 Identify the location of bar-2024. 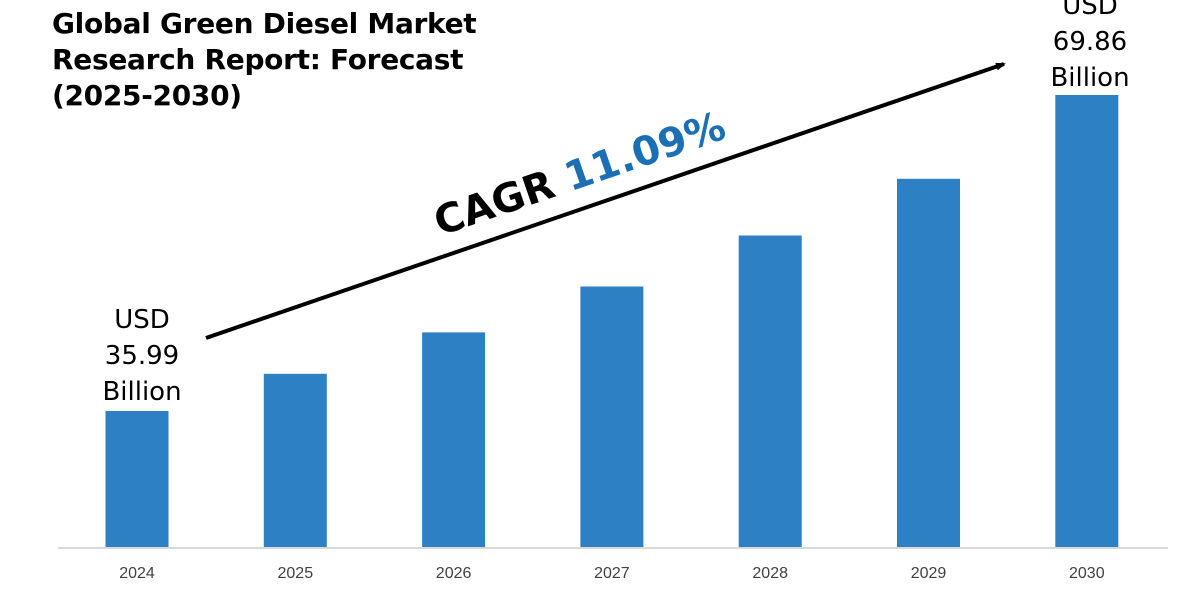
(137, 479).